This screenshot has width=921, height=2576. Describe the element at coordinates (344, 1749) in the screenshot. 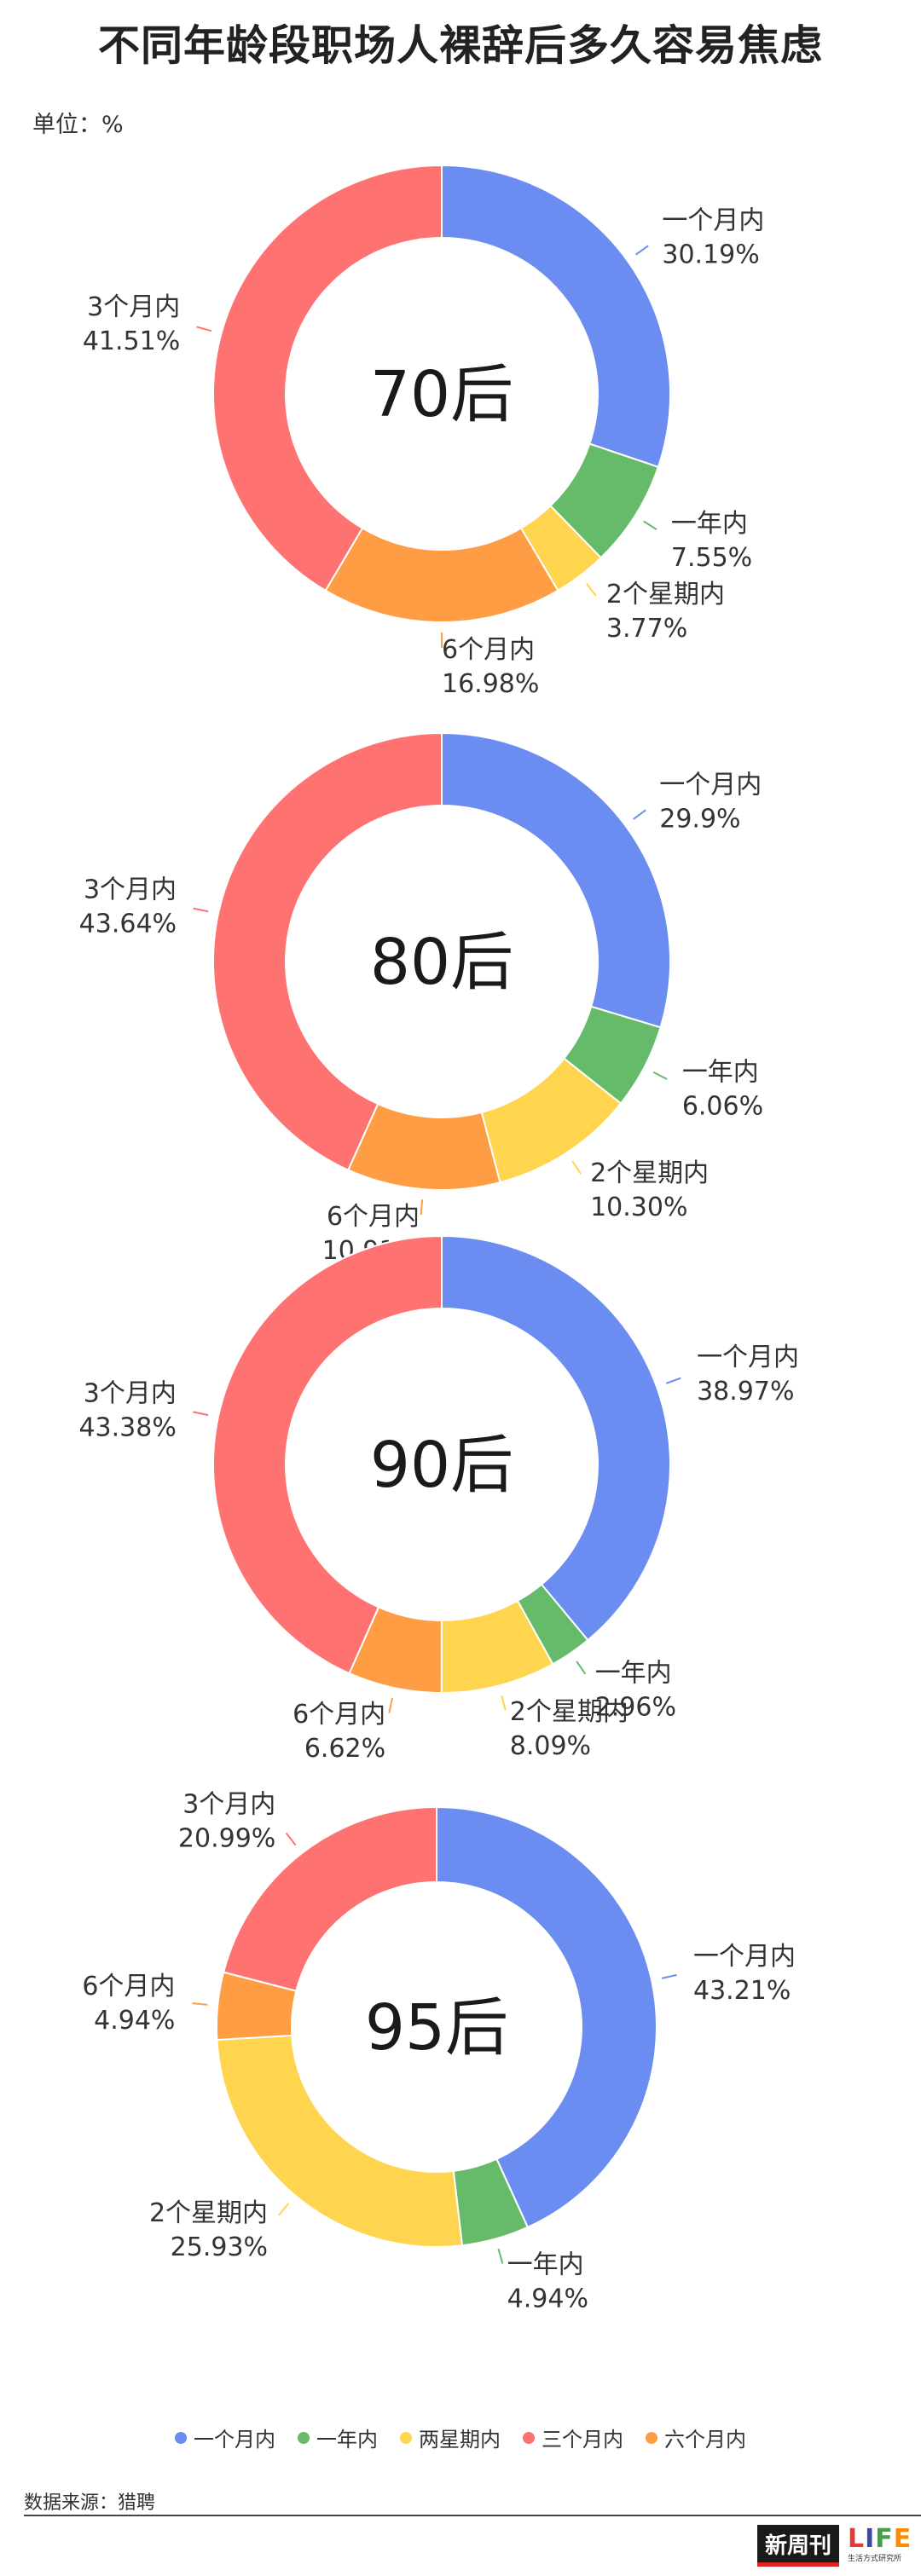

I see `slice-value-label: 6.62%` at that location.